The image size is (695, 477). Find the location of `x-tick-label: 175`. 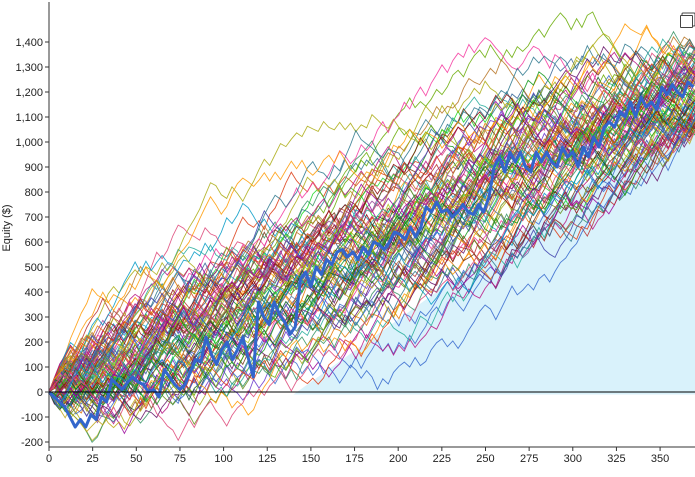

x-tick-label: 175 is located at coordinates (354, 459).